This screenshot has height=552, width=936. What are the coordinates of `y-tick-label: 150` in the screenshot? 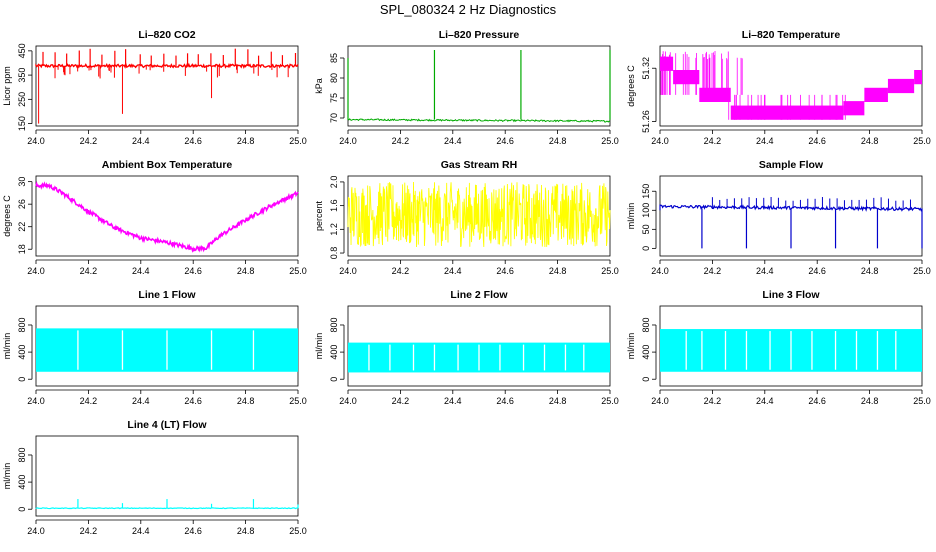 It's located at (22, 123).